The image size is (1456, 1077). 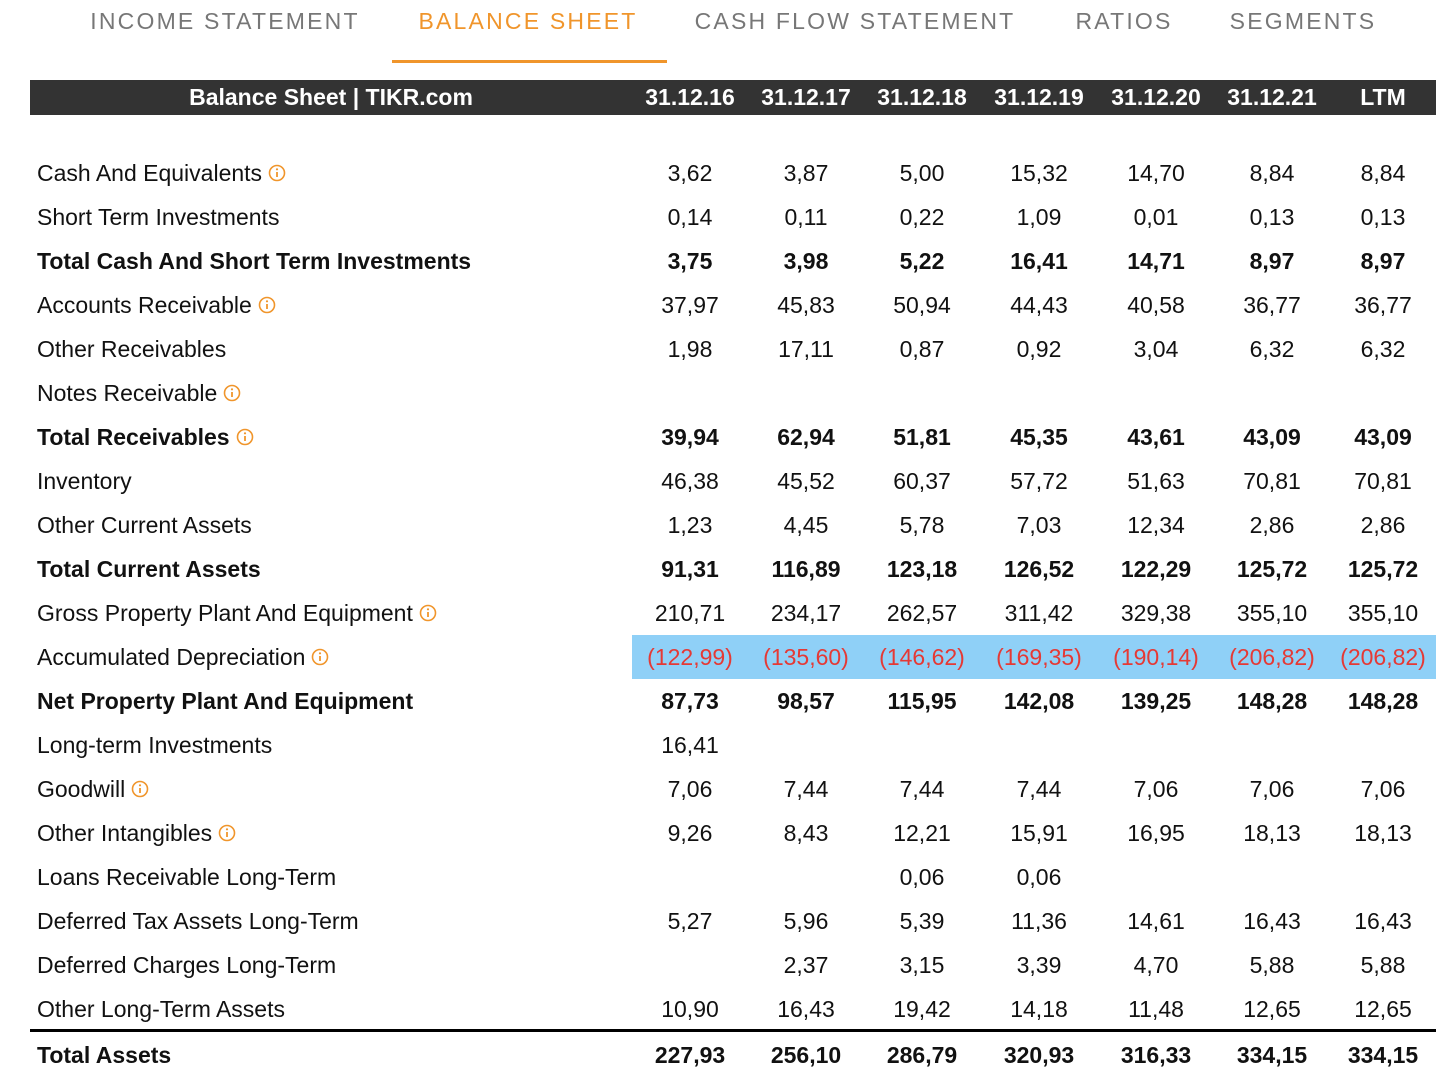 I want to click on cell: 3,04, so click(x=1156, y=349).